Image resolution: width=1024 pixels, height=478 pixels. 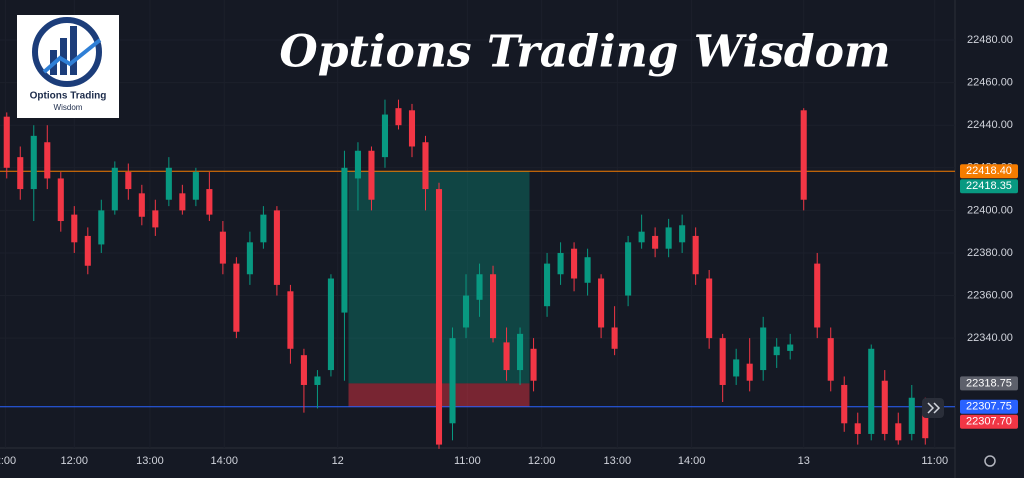 What do you see at coordinates (990, 338) in the screenshot?
I see `y-tick-label: 22340.00` at bounding box center [990, 338].